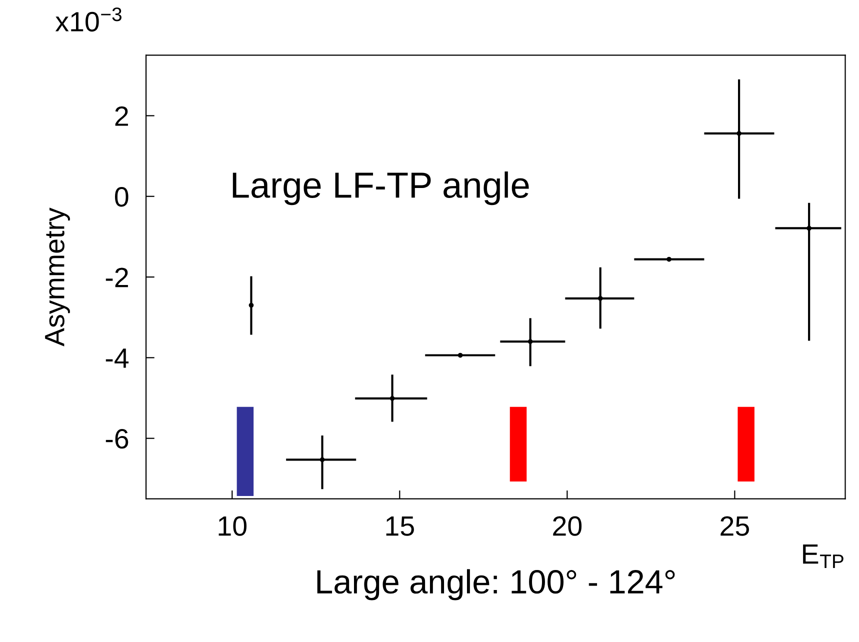 This screenshot has width=859, height=642. What do you see at coordinates (734, 526) in the screenshot?
I see `x-tick-label: 25` at bounding box center [734, 526].